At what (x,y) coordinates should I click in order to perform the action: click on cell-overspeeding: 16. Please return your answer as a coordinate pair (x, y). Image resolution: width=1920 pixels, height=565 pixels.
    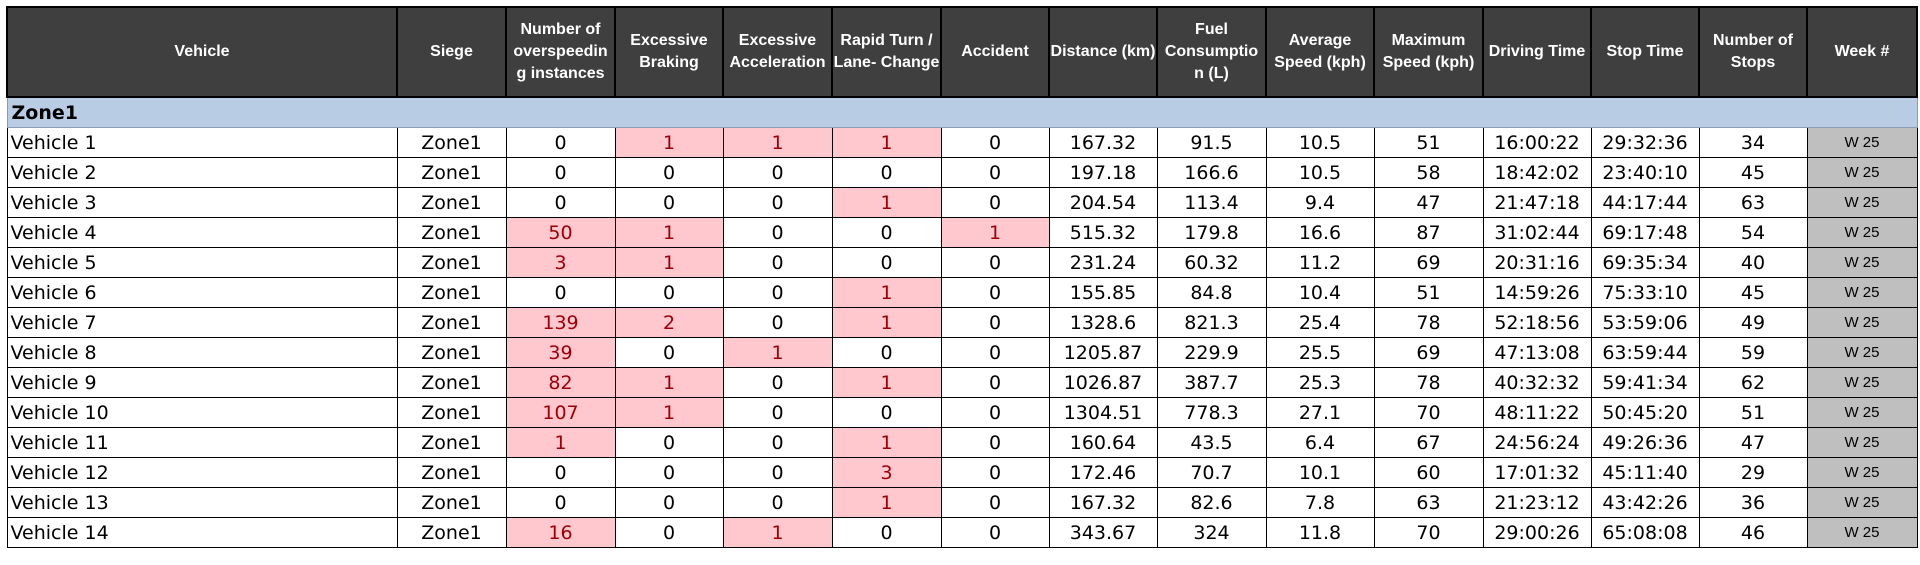
    Looking at the image, I should click on (560, 532).